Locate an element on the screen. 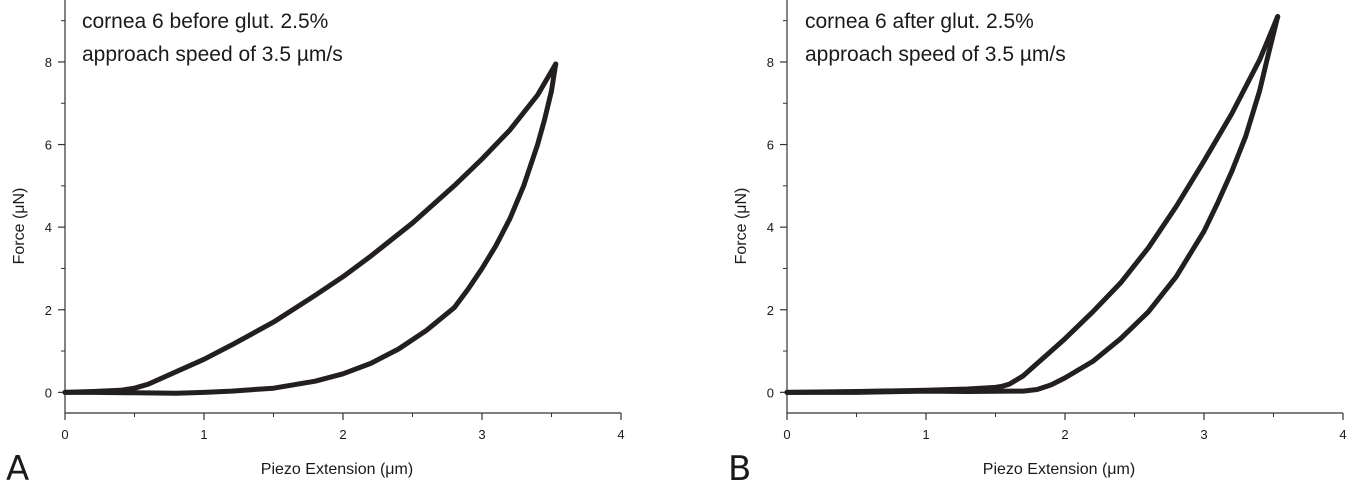 This screenshot has width=1348, height=484. panel-label: A is located at coordinates (17, 466).